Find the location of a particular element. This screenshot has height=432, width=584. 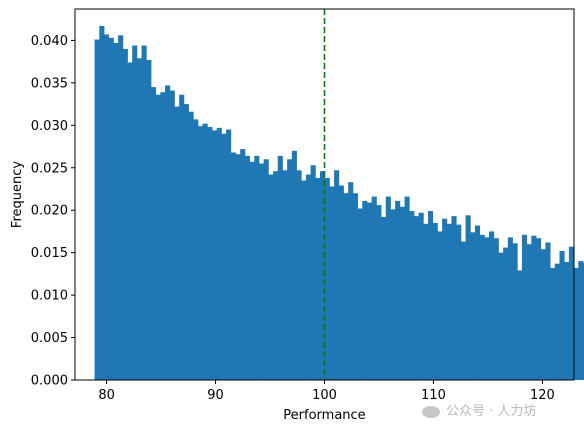

y-tick-label: 0.005 is located at coordinates (49, 338).